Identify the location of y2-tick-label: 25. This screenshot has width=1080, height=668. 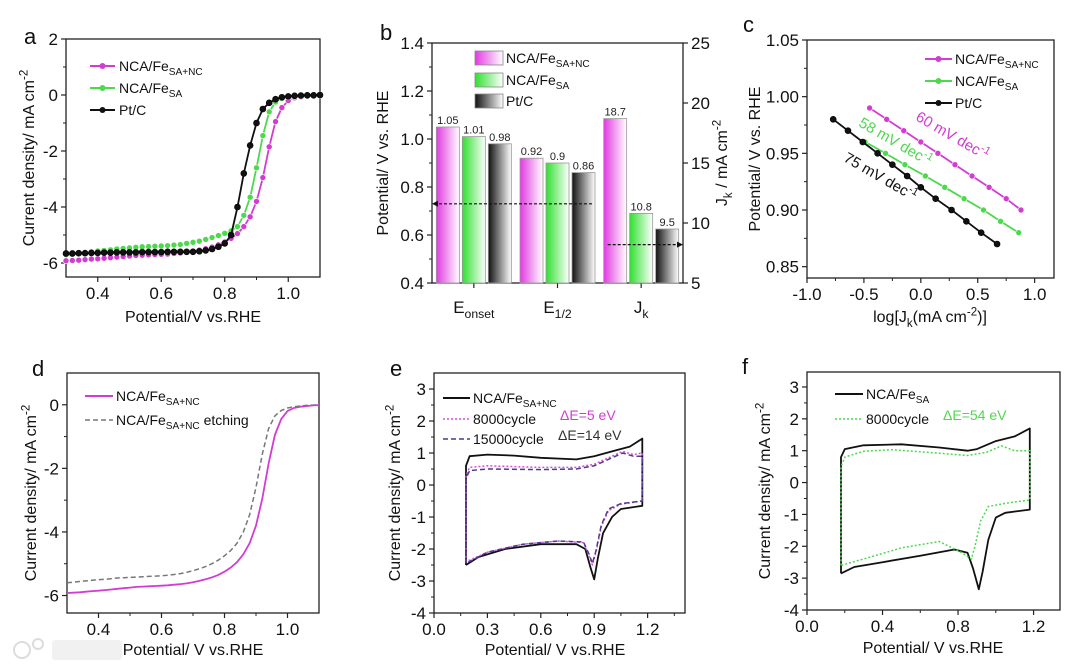
(700, 43).